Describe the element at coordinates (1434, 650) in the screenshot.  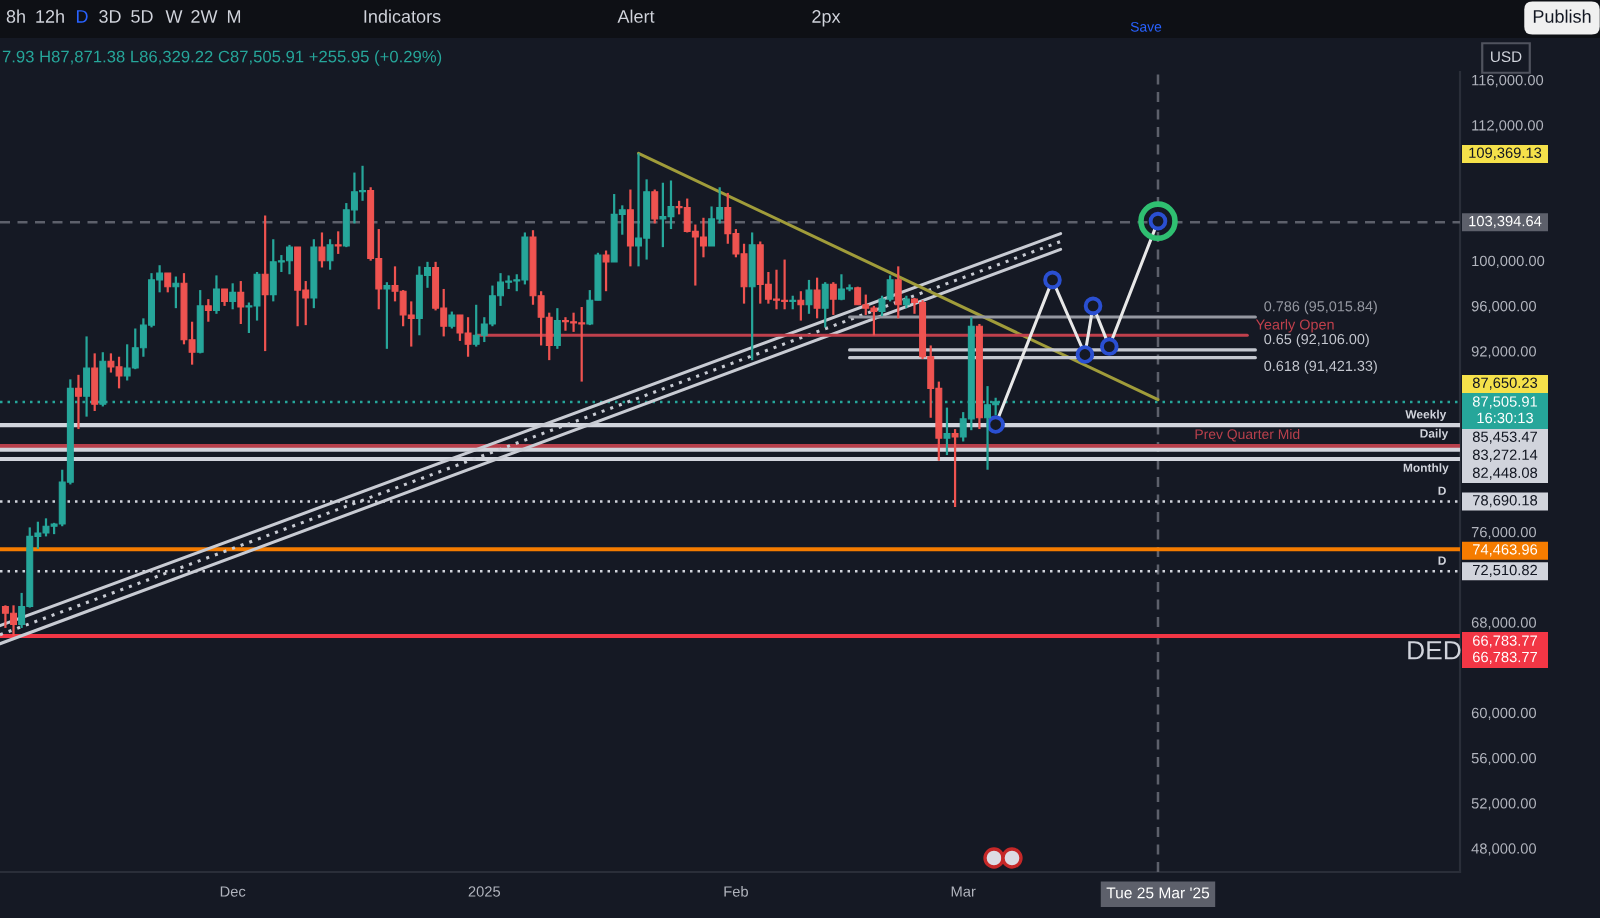
I see `annotation: DED` at that location.